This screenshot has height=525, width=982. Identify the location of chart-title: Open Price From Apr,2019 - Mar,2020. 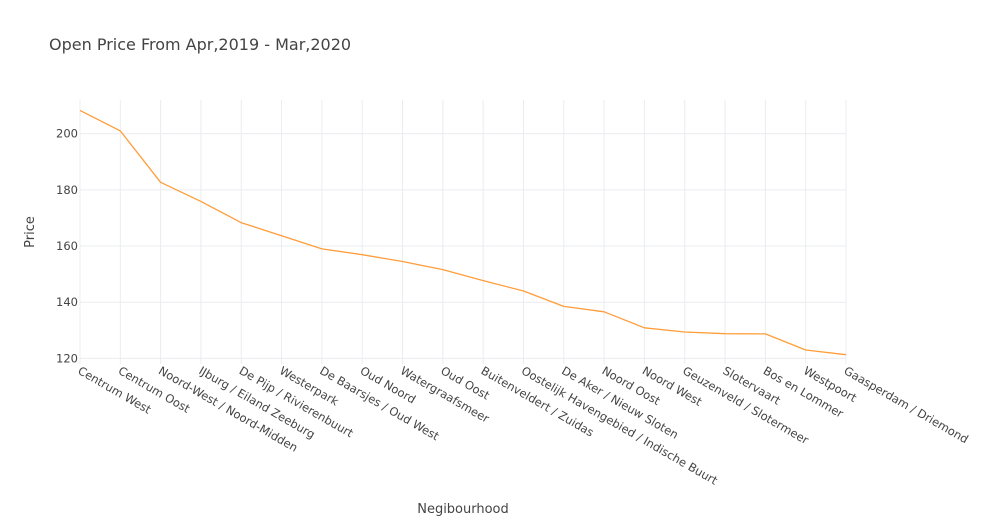
(200, 44).